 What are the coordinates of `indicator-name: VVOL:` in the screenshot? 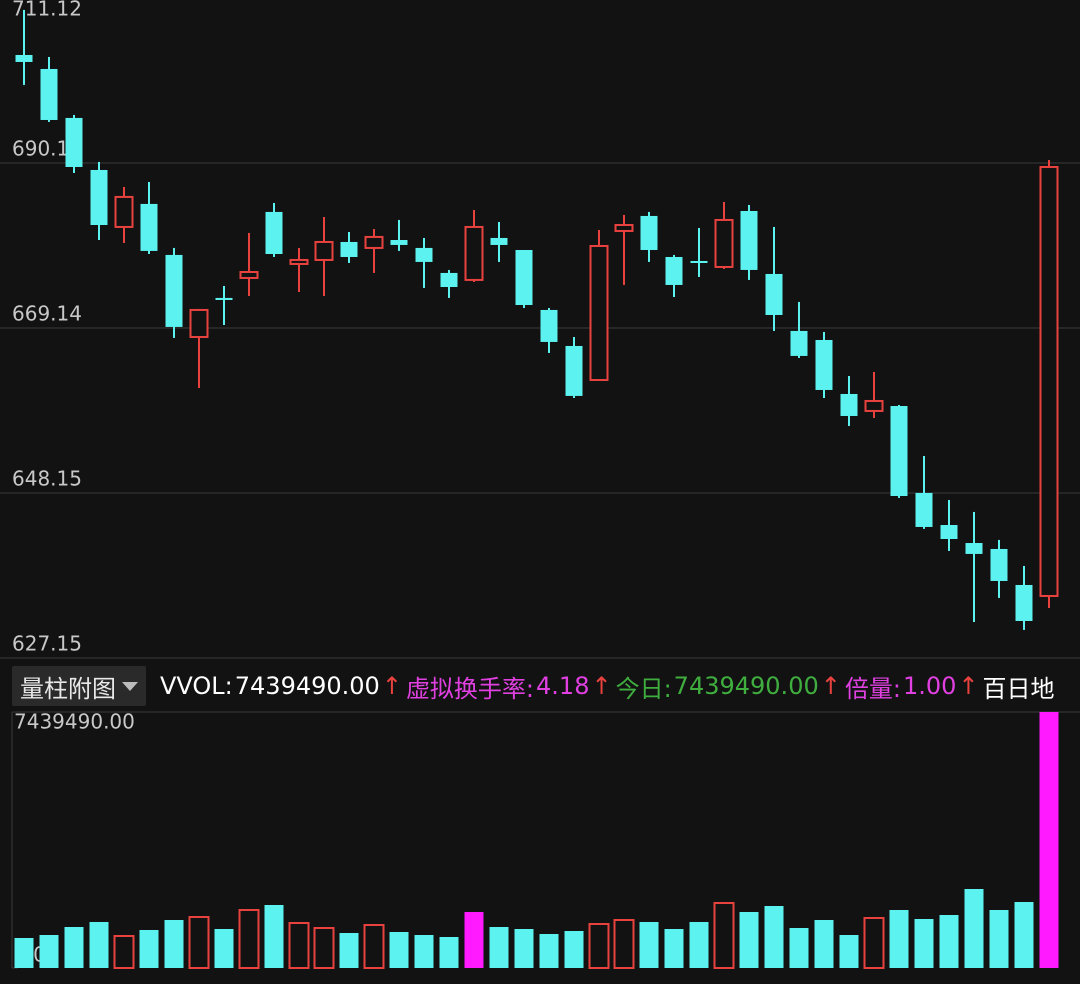 It's located at (196, 686).